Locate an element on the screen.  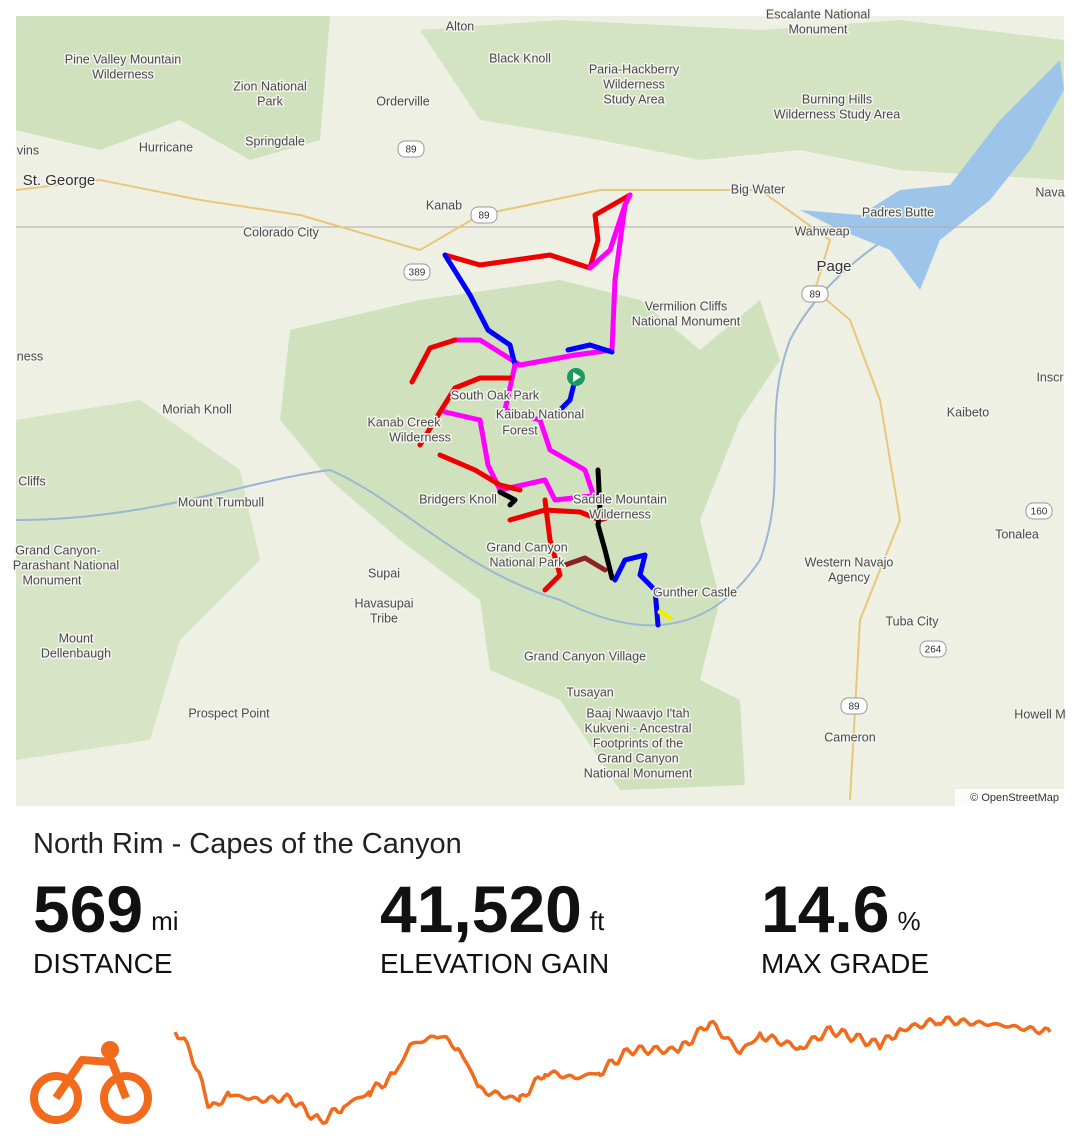
place-label: Orderville is located at coordinates (403, 101).